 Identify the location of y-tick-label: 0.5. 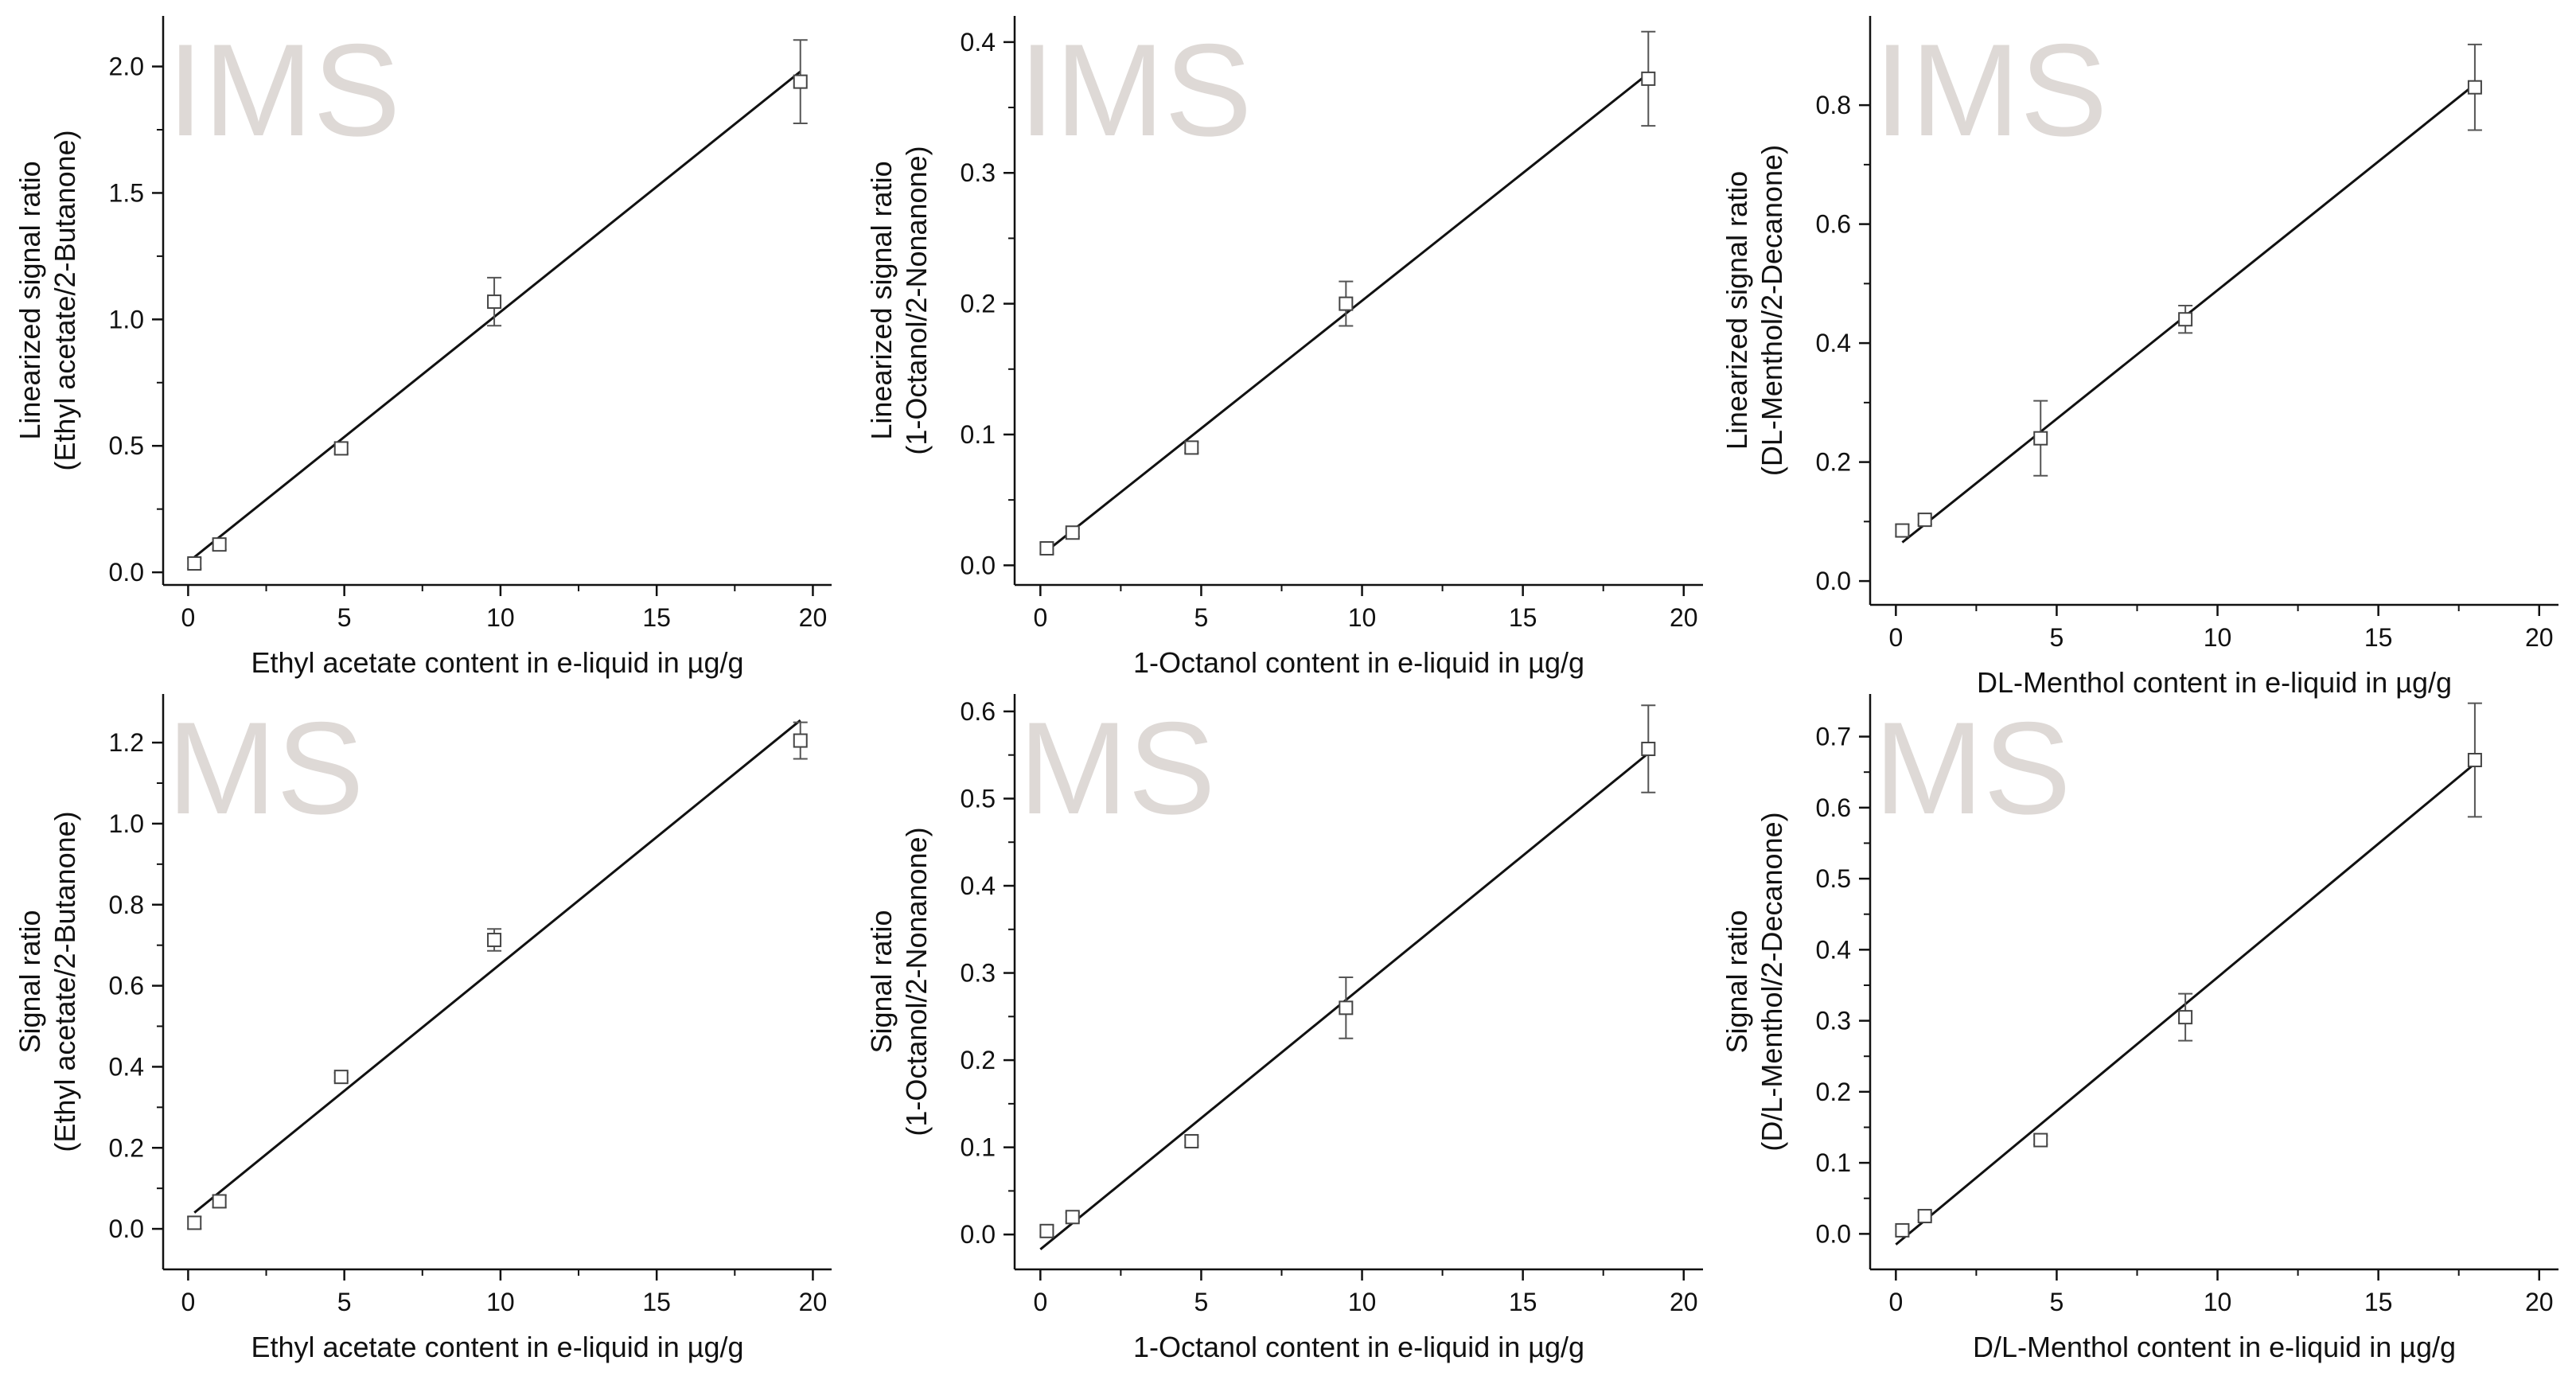
(126, 445).